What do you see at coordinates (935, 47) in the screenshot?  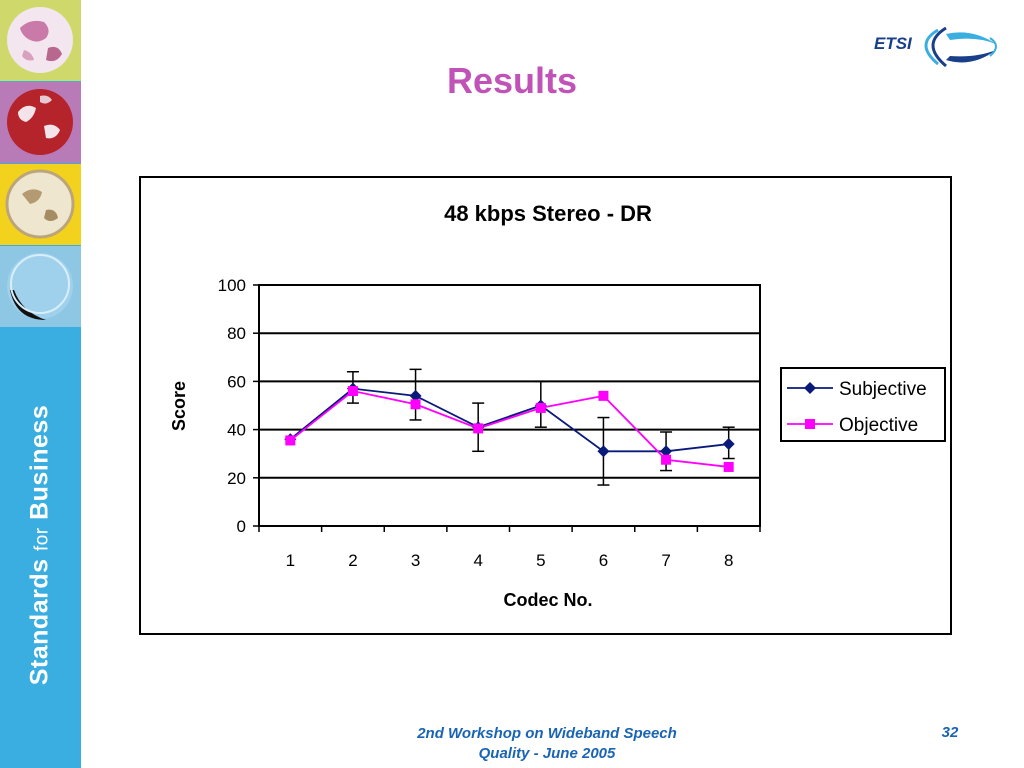 I see `etsi-logo: ETSI` at bounding box center [935, 47].